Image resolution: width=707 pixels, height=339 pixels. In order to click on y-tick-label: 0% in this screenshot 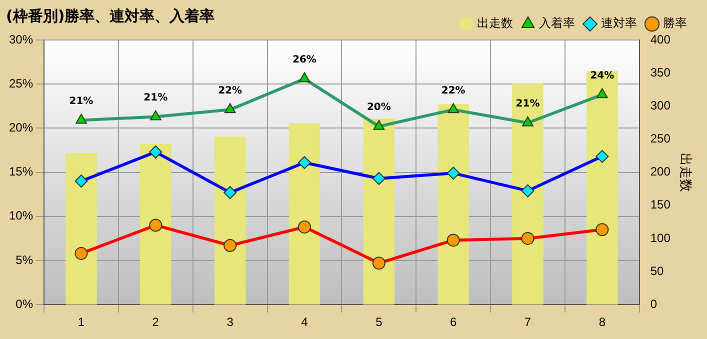, I will do `click(25, 303)`.